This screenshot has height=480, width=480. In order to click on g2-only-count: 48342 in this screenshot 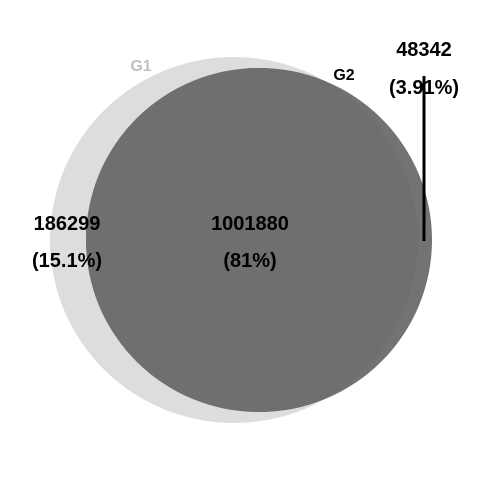, I will do `click(424, 50)`.